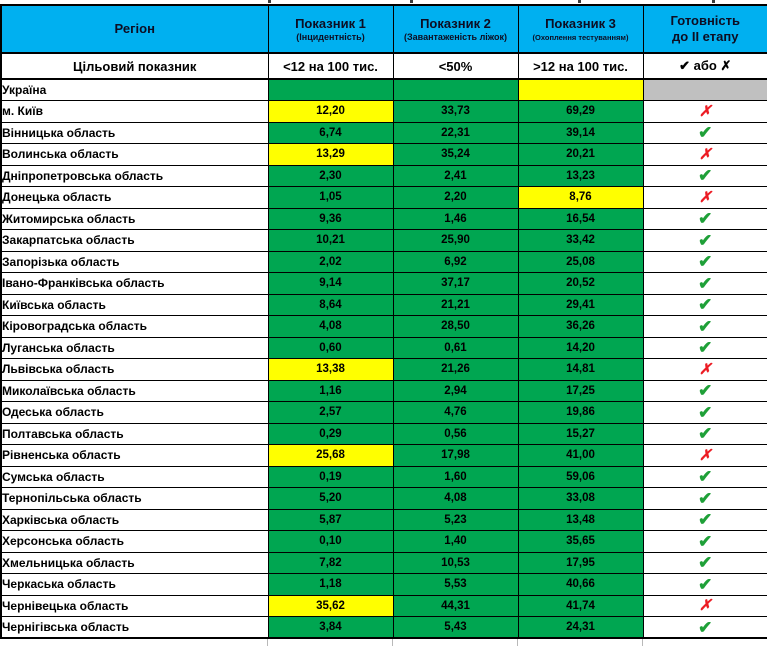 This screenshot has height=646, width=767. What do you see at coordinates (455, 89) in the screenshot?
I see `indicator2-value-cell` at bounding box center [455, 89].